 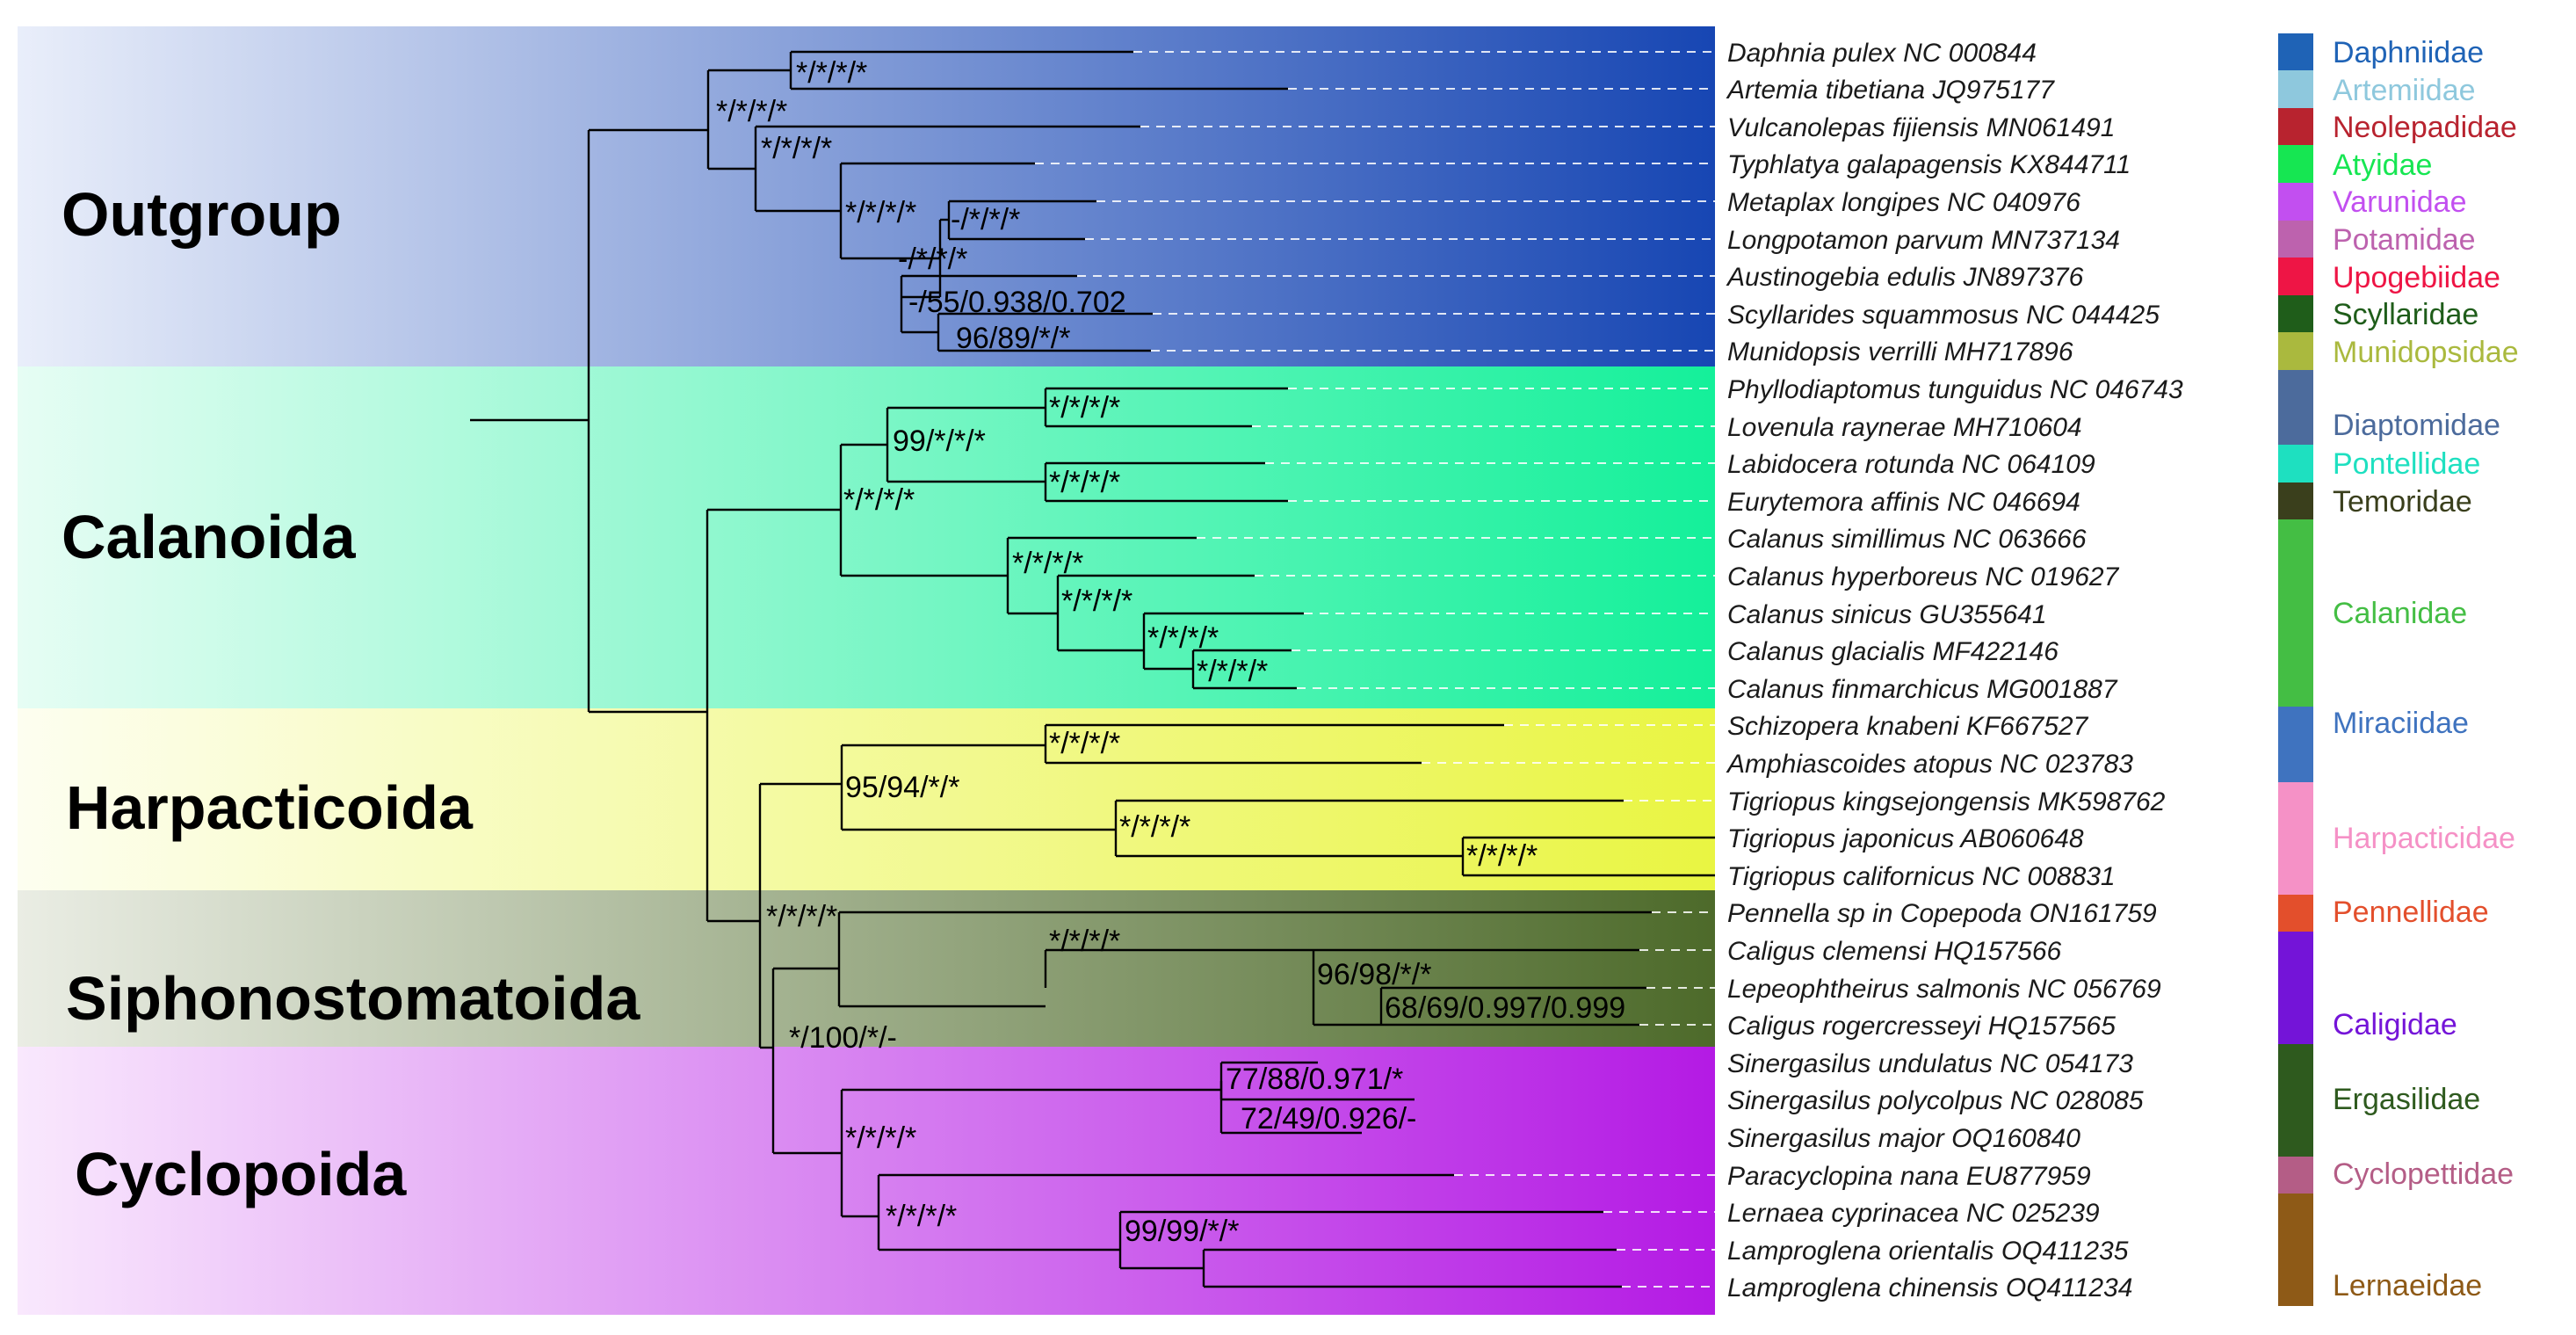 What do you see at coordinates (1929, 1287) in the screenshot?
I see `taxon-label: Lamproglena chinensis OQ411234` at bounding box center [1929, 1287].